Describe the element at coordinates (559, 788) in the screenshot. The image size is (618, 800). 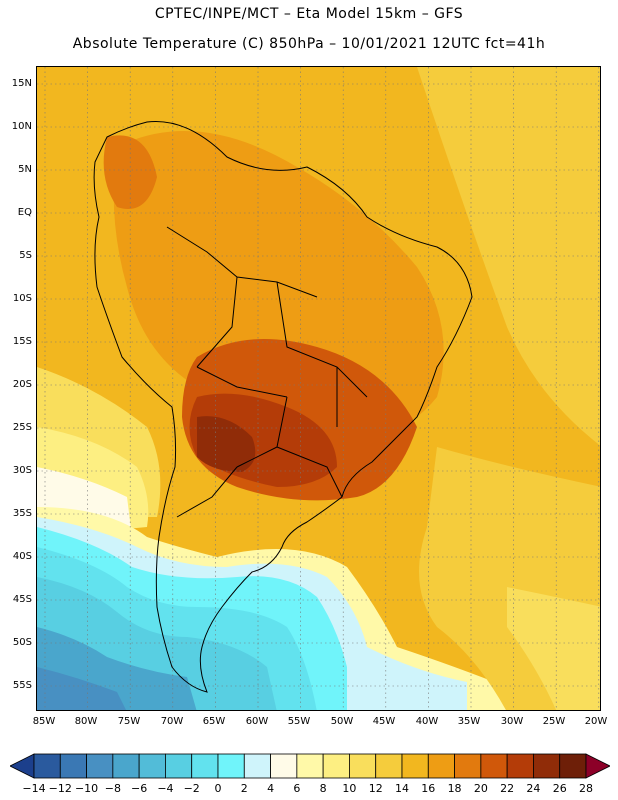
I see `colorbar-tick-label: 26` at that location.